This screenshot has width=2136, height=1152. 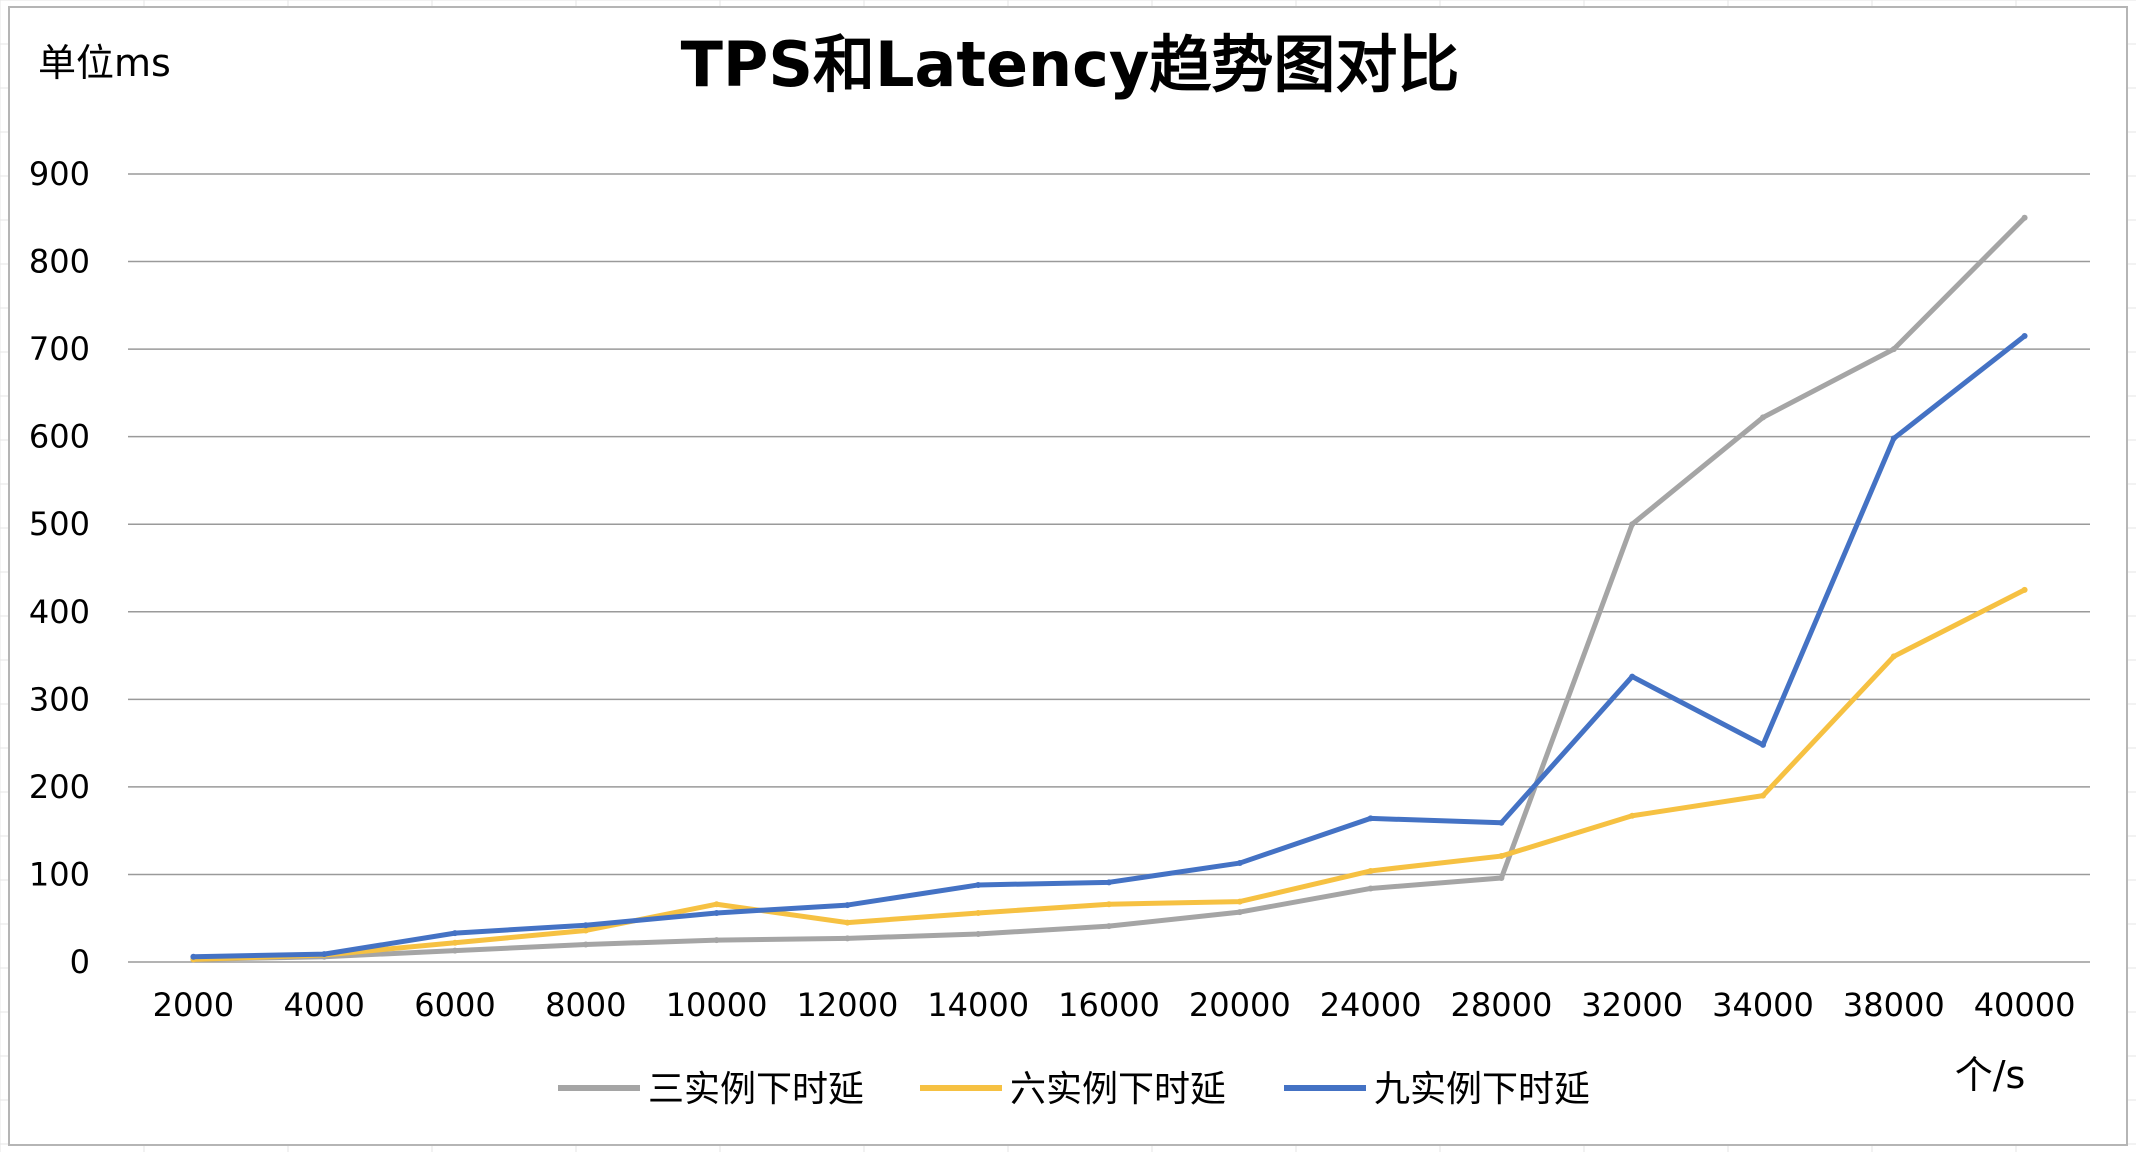 What do you see at coordinates (1240, 1005) in the screenshot?
I see `x-tick-label: 20000` at bounding box center [1240, 1005].